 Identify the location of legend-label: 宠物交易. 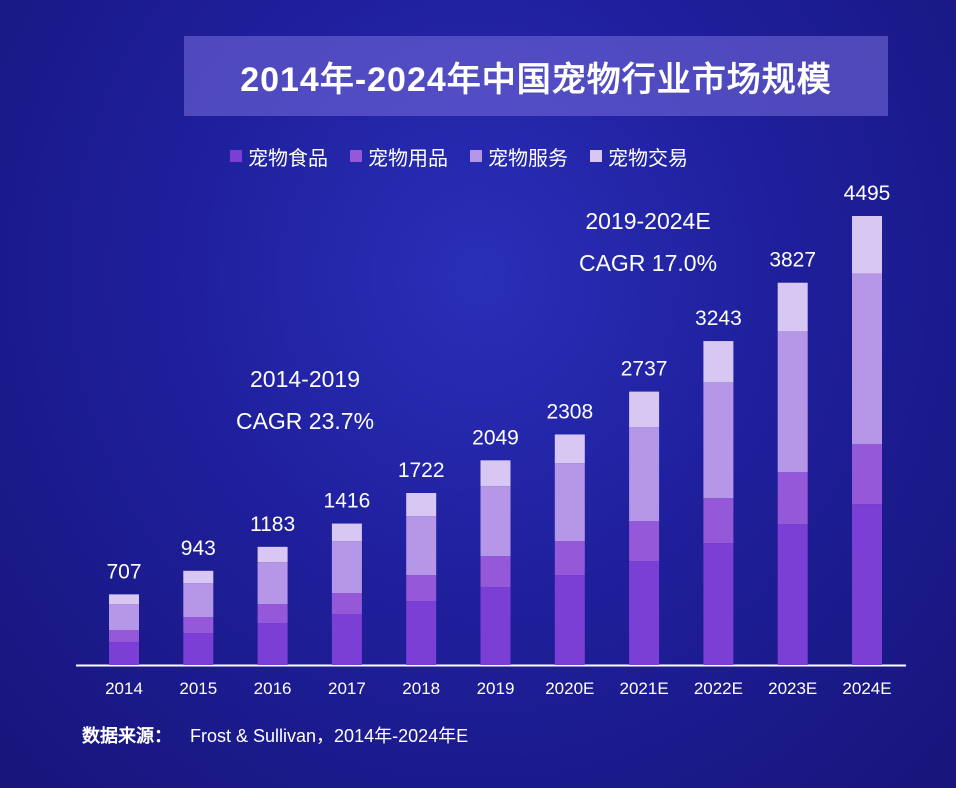
(648, 158).